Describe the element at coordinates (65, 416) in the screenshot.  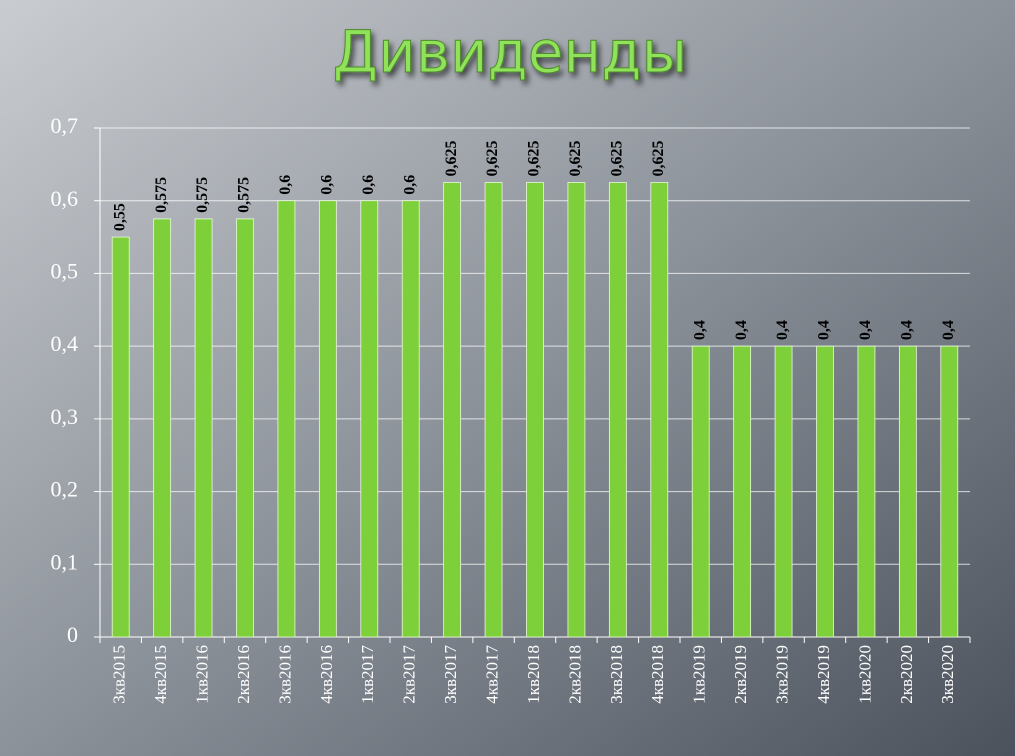
I see `y-tick-label: 0,3` at that location.